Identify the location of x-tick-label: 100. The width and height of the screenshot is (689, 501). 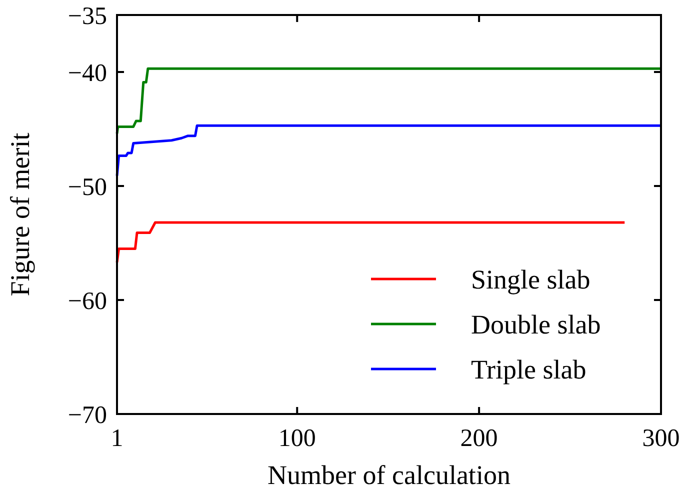
(297, 438).